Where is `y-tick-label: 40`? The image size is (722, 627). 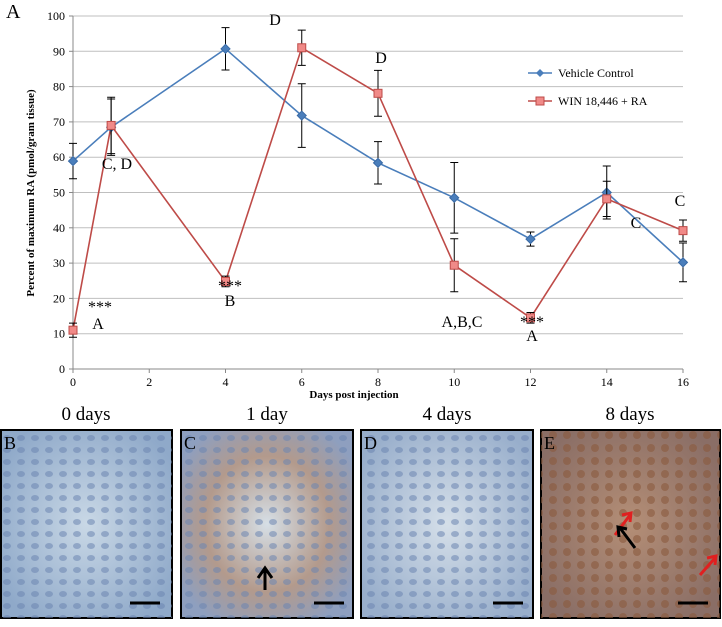 y-tick-label: 40 is located at coordinates (59, 228).